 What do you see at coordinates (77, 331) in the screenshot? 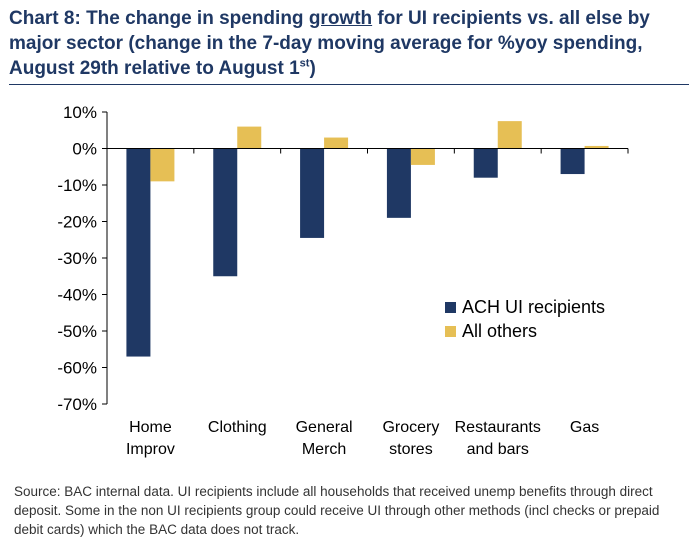
I see `y-tick-label: -50%` at bounding box center [77, 331].